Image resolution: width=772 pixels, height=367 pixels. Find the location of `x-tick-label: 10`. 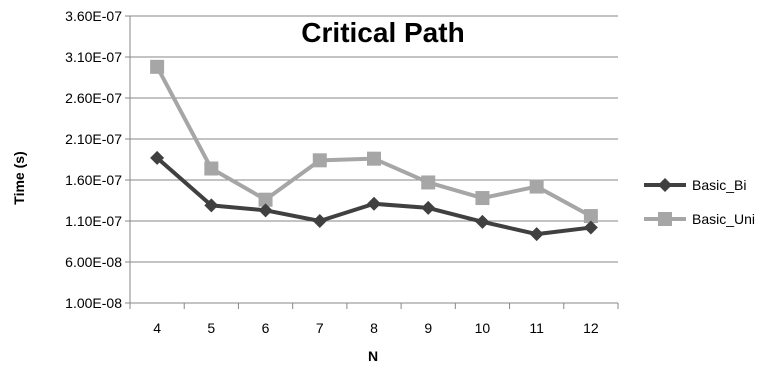

x-tick-label: 10 is located at coordinates (483, 328).